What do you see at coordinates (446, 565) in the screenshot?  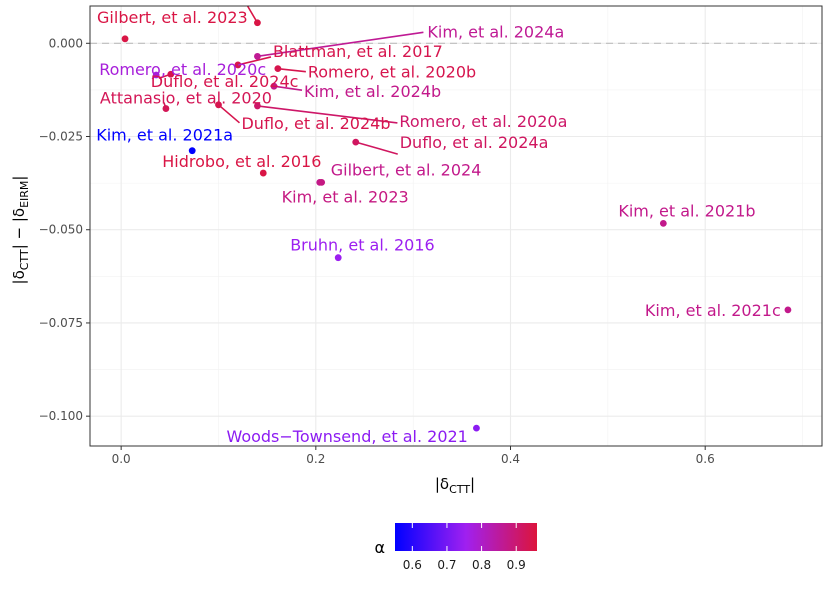 I see `legend-tick-label: 0.7` at bounding box center [446, 565].